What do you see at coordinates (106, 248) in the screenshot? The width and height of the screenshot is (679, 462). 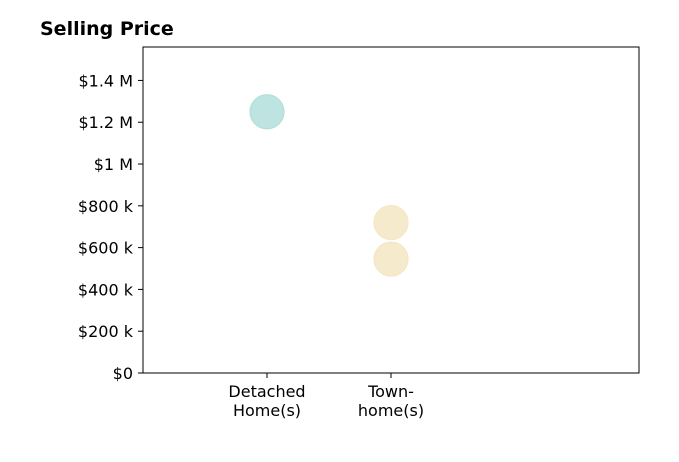 I see `y-tick-label: $600 k` at bounding box center [106, 248].